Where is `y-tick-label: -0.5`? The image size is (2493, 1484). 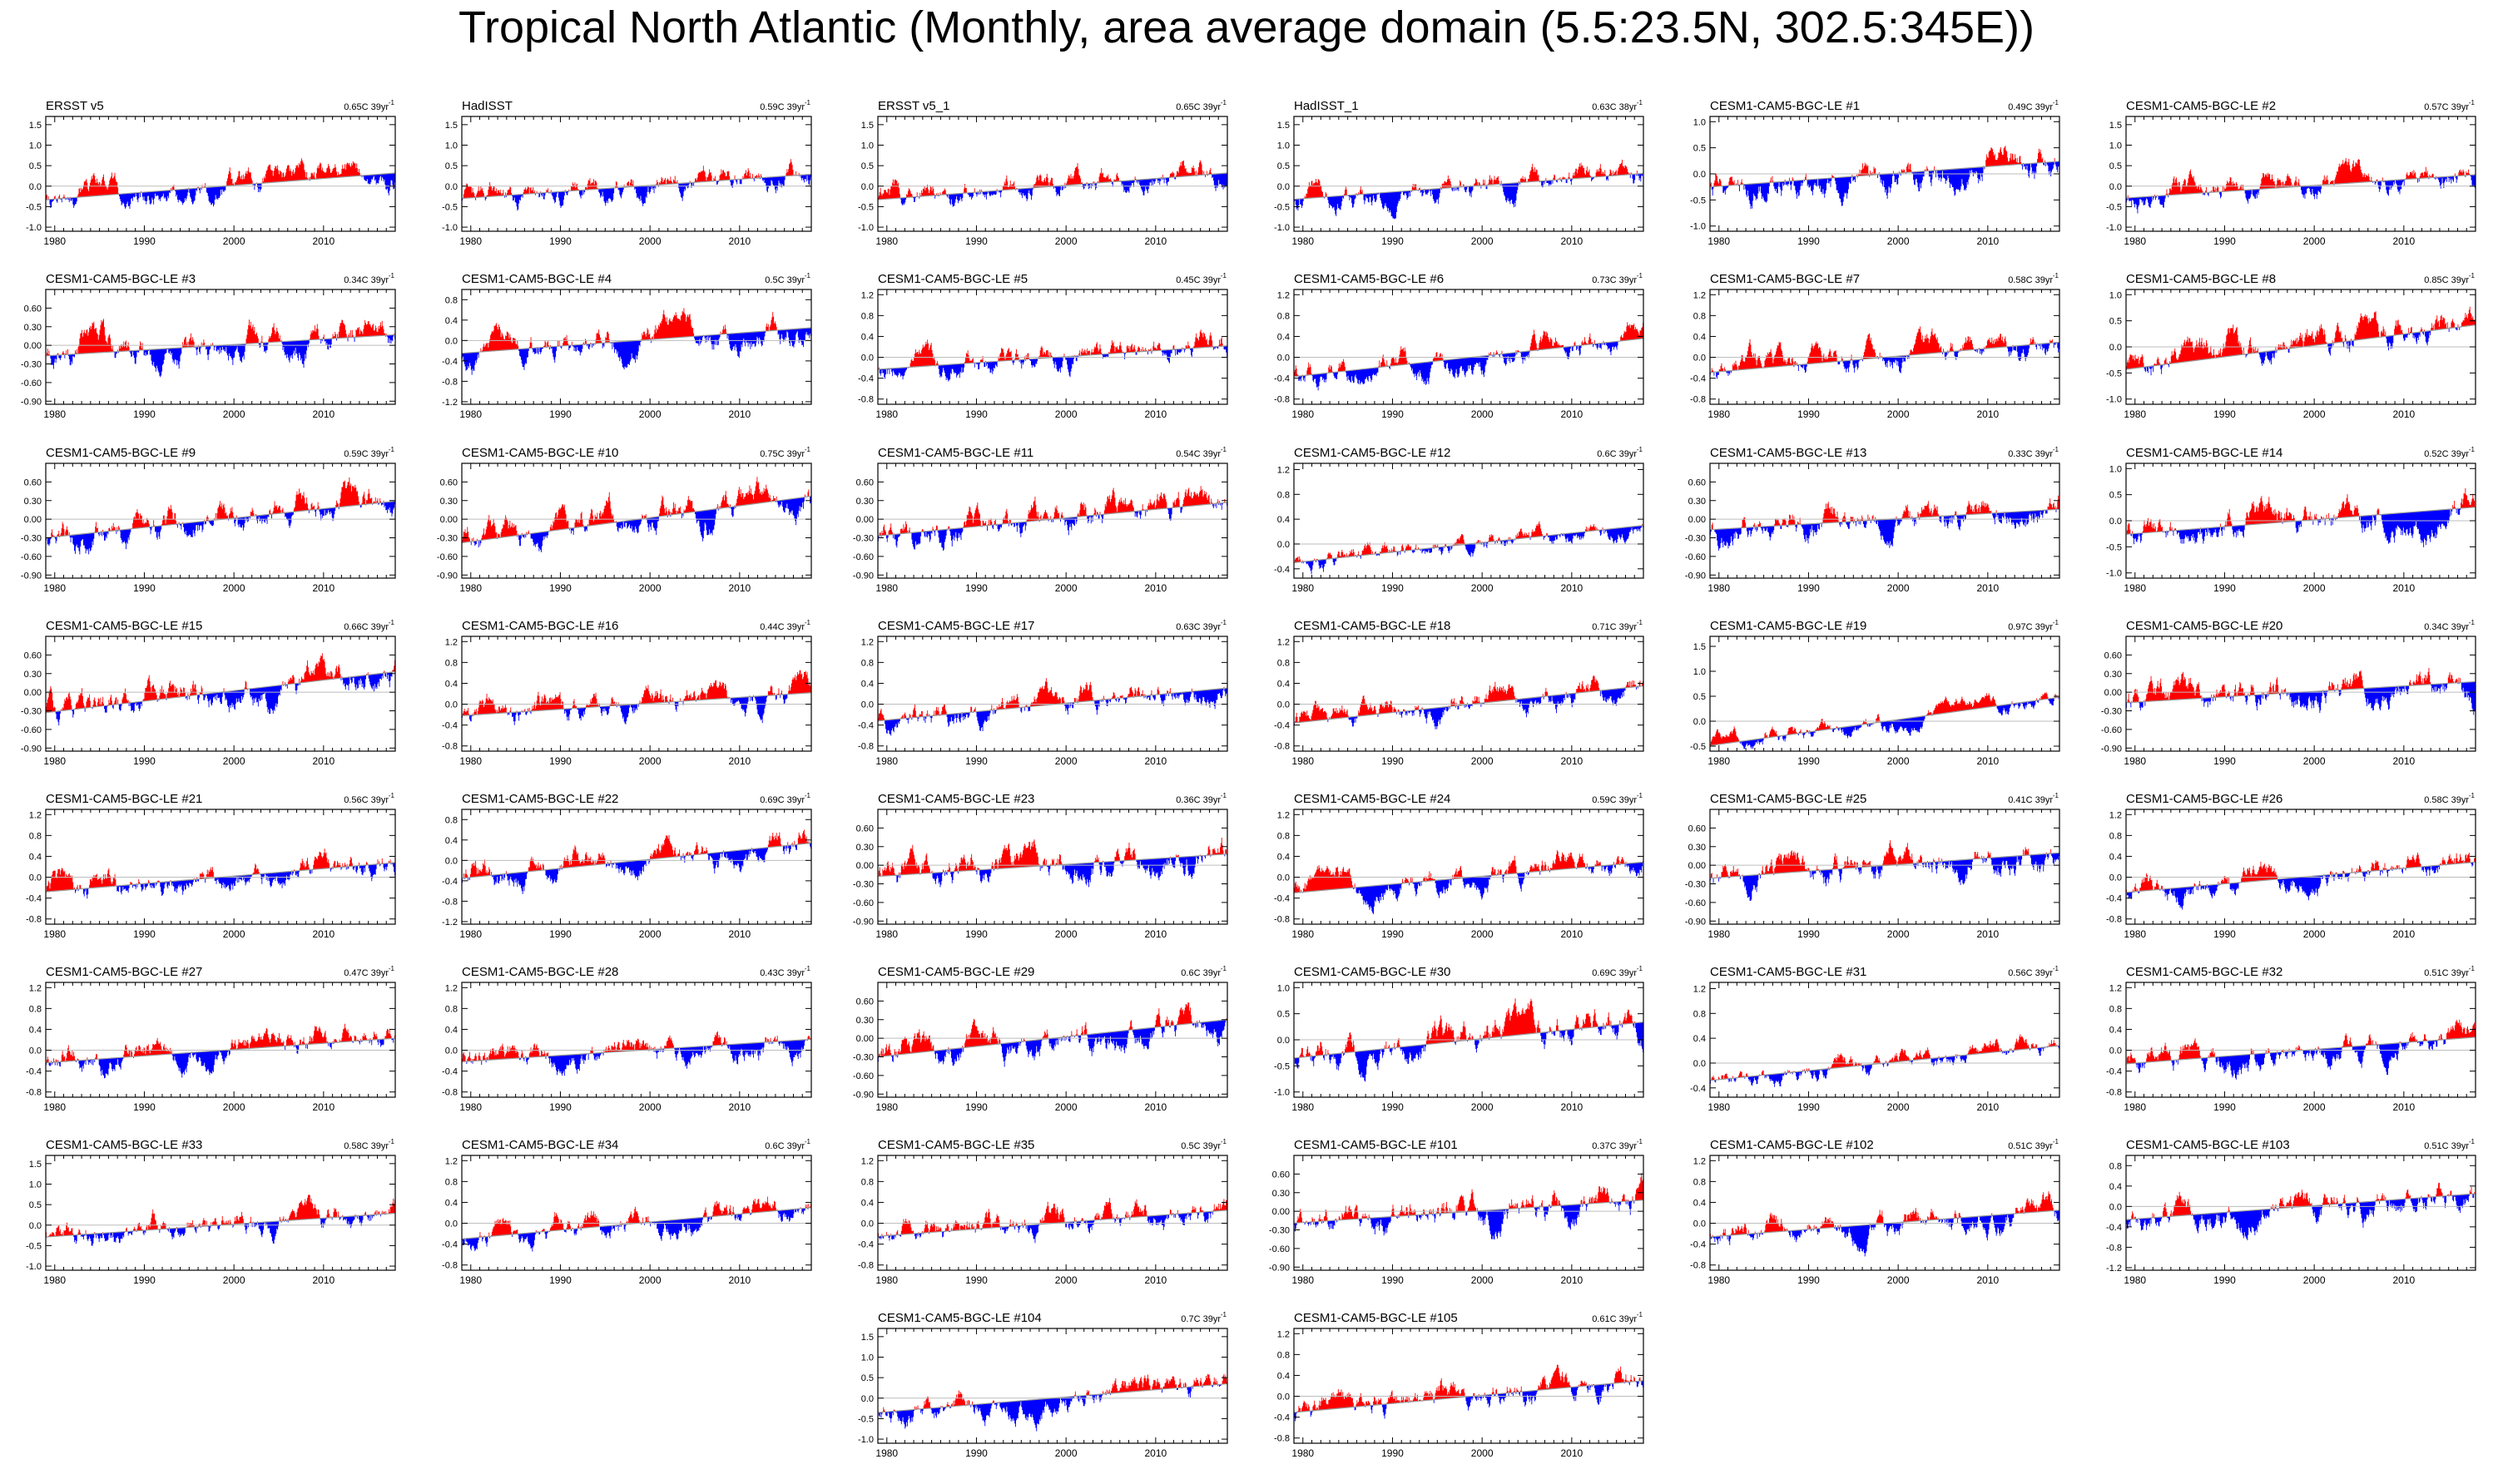 y-tick-label: -0.5 is located at coordinates (34, 1246).